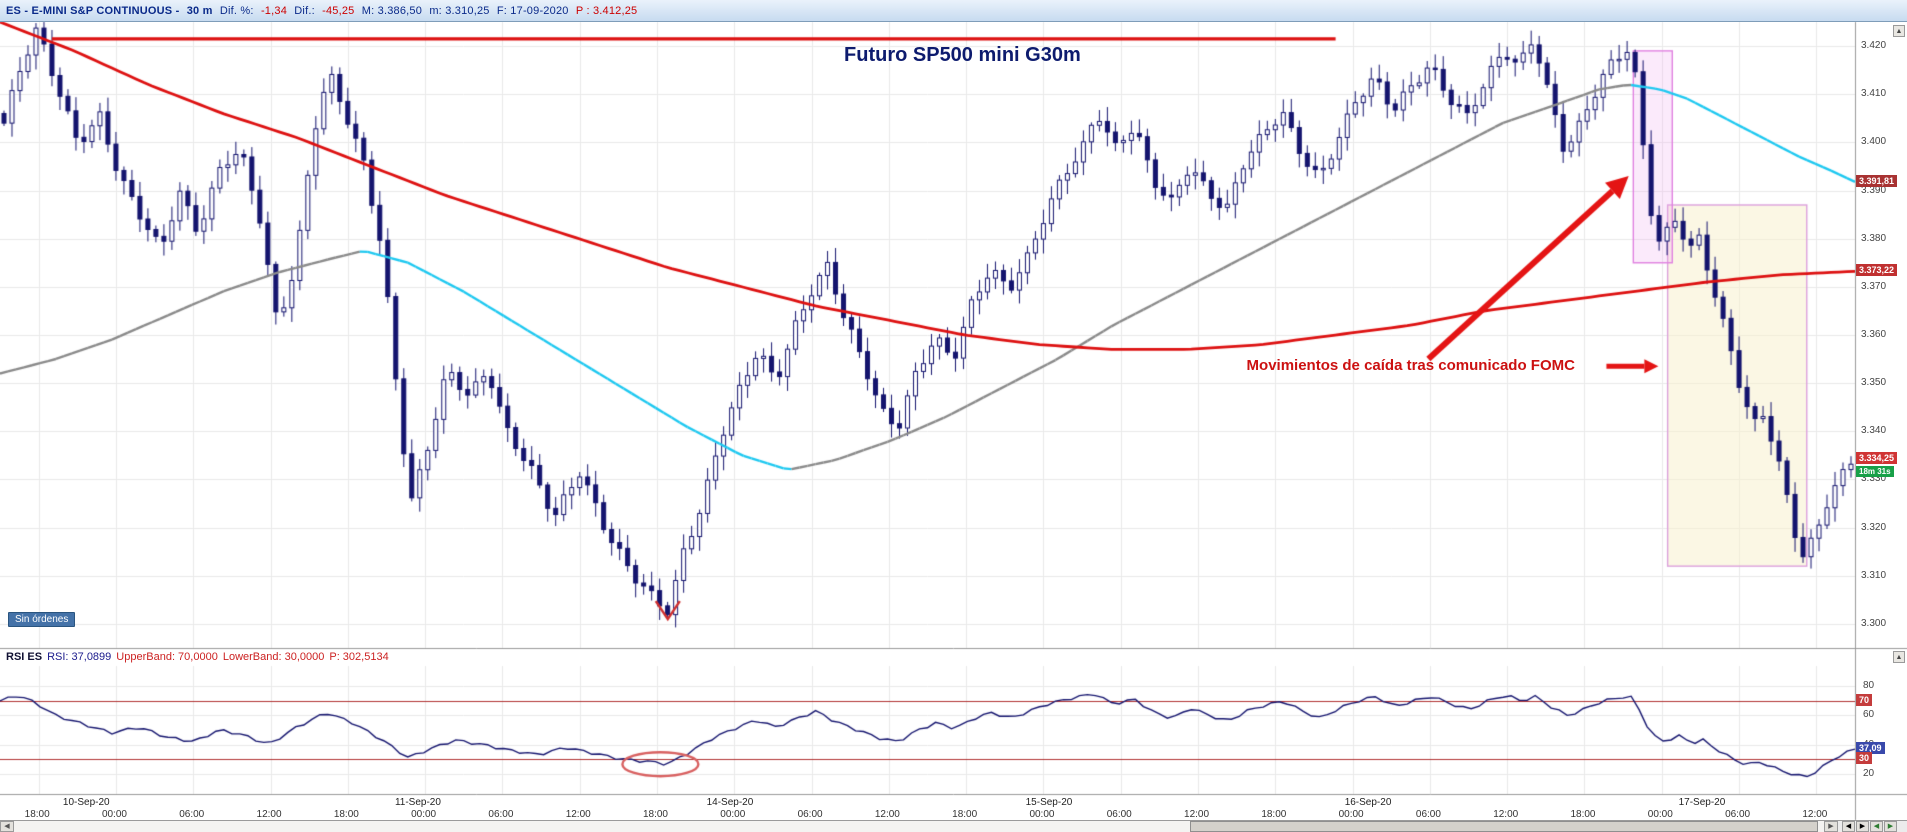 This screenshot has width=1907, height=832. What do you see at coordinates (273, 657) in the screenshot?
I see `rsi-info-segment-3: LowerBand: 30,0000` at bounding box center [273, 657].